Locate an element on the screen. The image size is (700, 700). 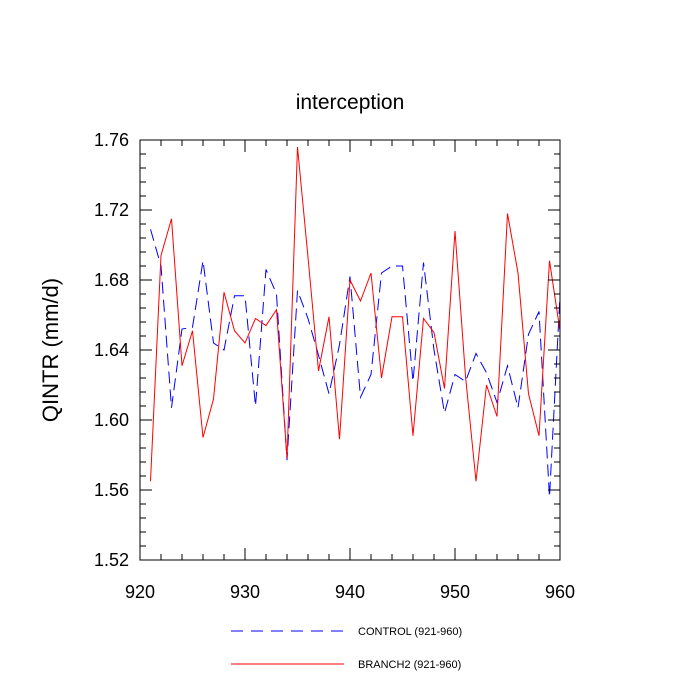
x-tick-label: 920 is located at coordinates (140, 592).